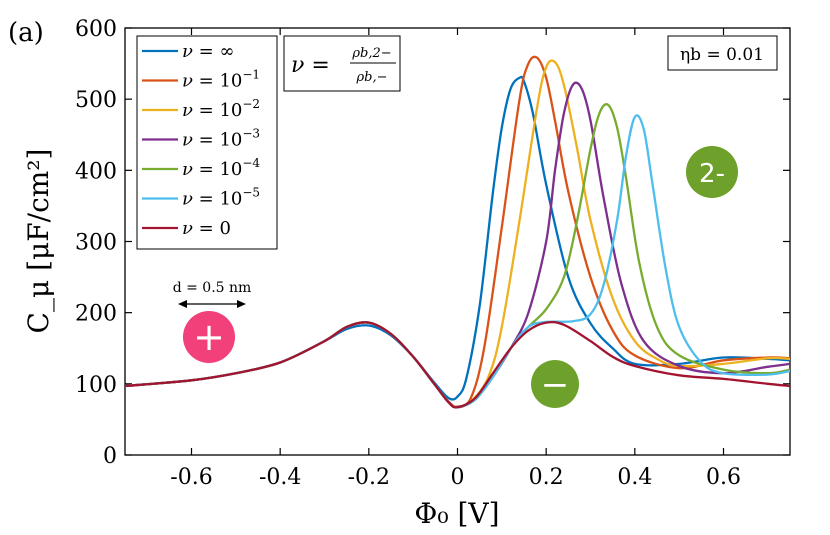 This screenshot has height=535, width=830. What do you see at coordinates (206, 228) in the screenshot?
I see `legend-entry-label: ν = 0` at bounding box center [206, 228].